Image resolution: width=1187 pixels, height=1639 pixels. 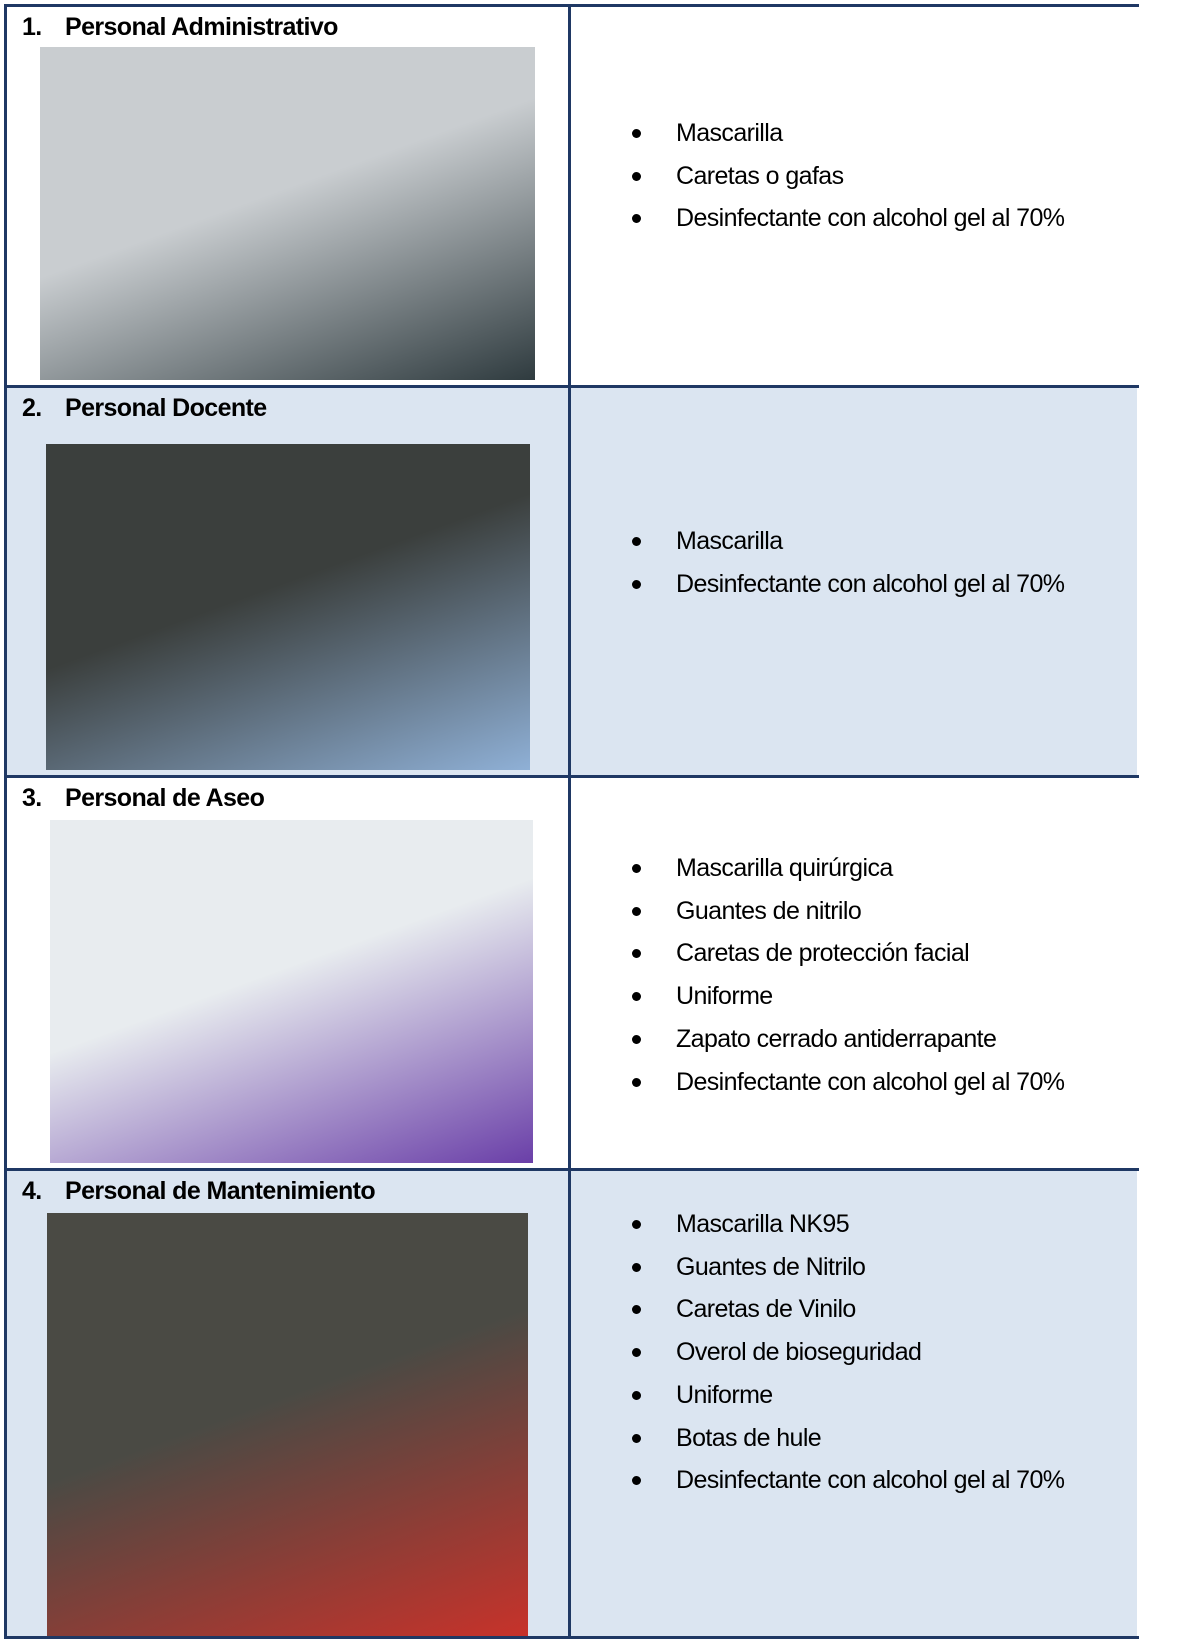 What do you see at coordinates (760, 175) in the screenshot?
I see `list-item: Caretas o gafas` at bounding box center [760, 175].